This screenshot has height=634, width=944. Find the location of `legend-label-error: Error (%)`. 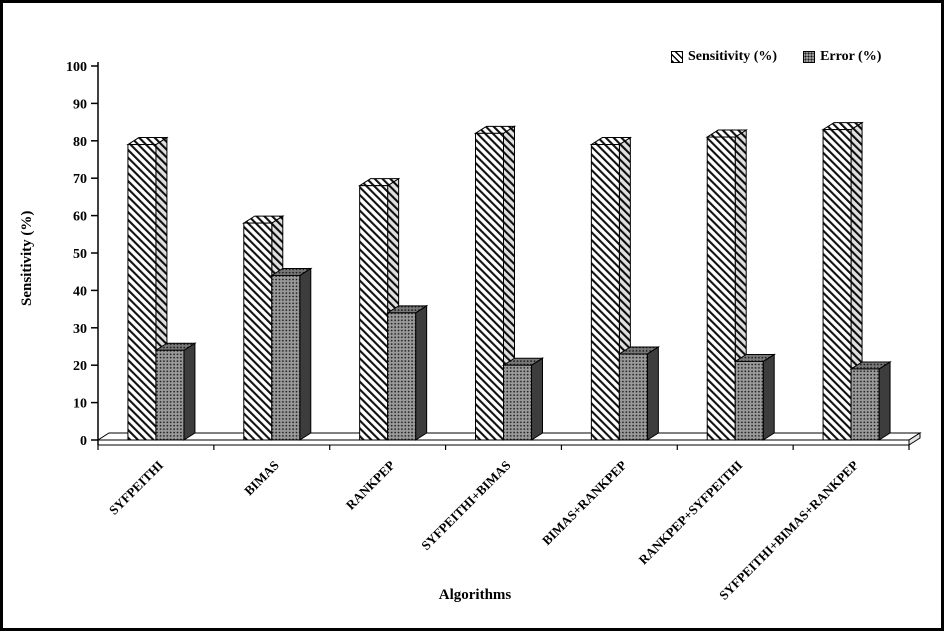

legend-label-error: Error (%) is located at coordinates (851, 56).